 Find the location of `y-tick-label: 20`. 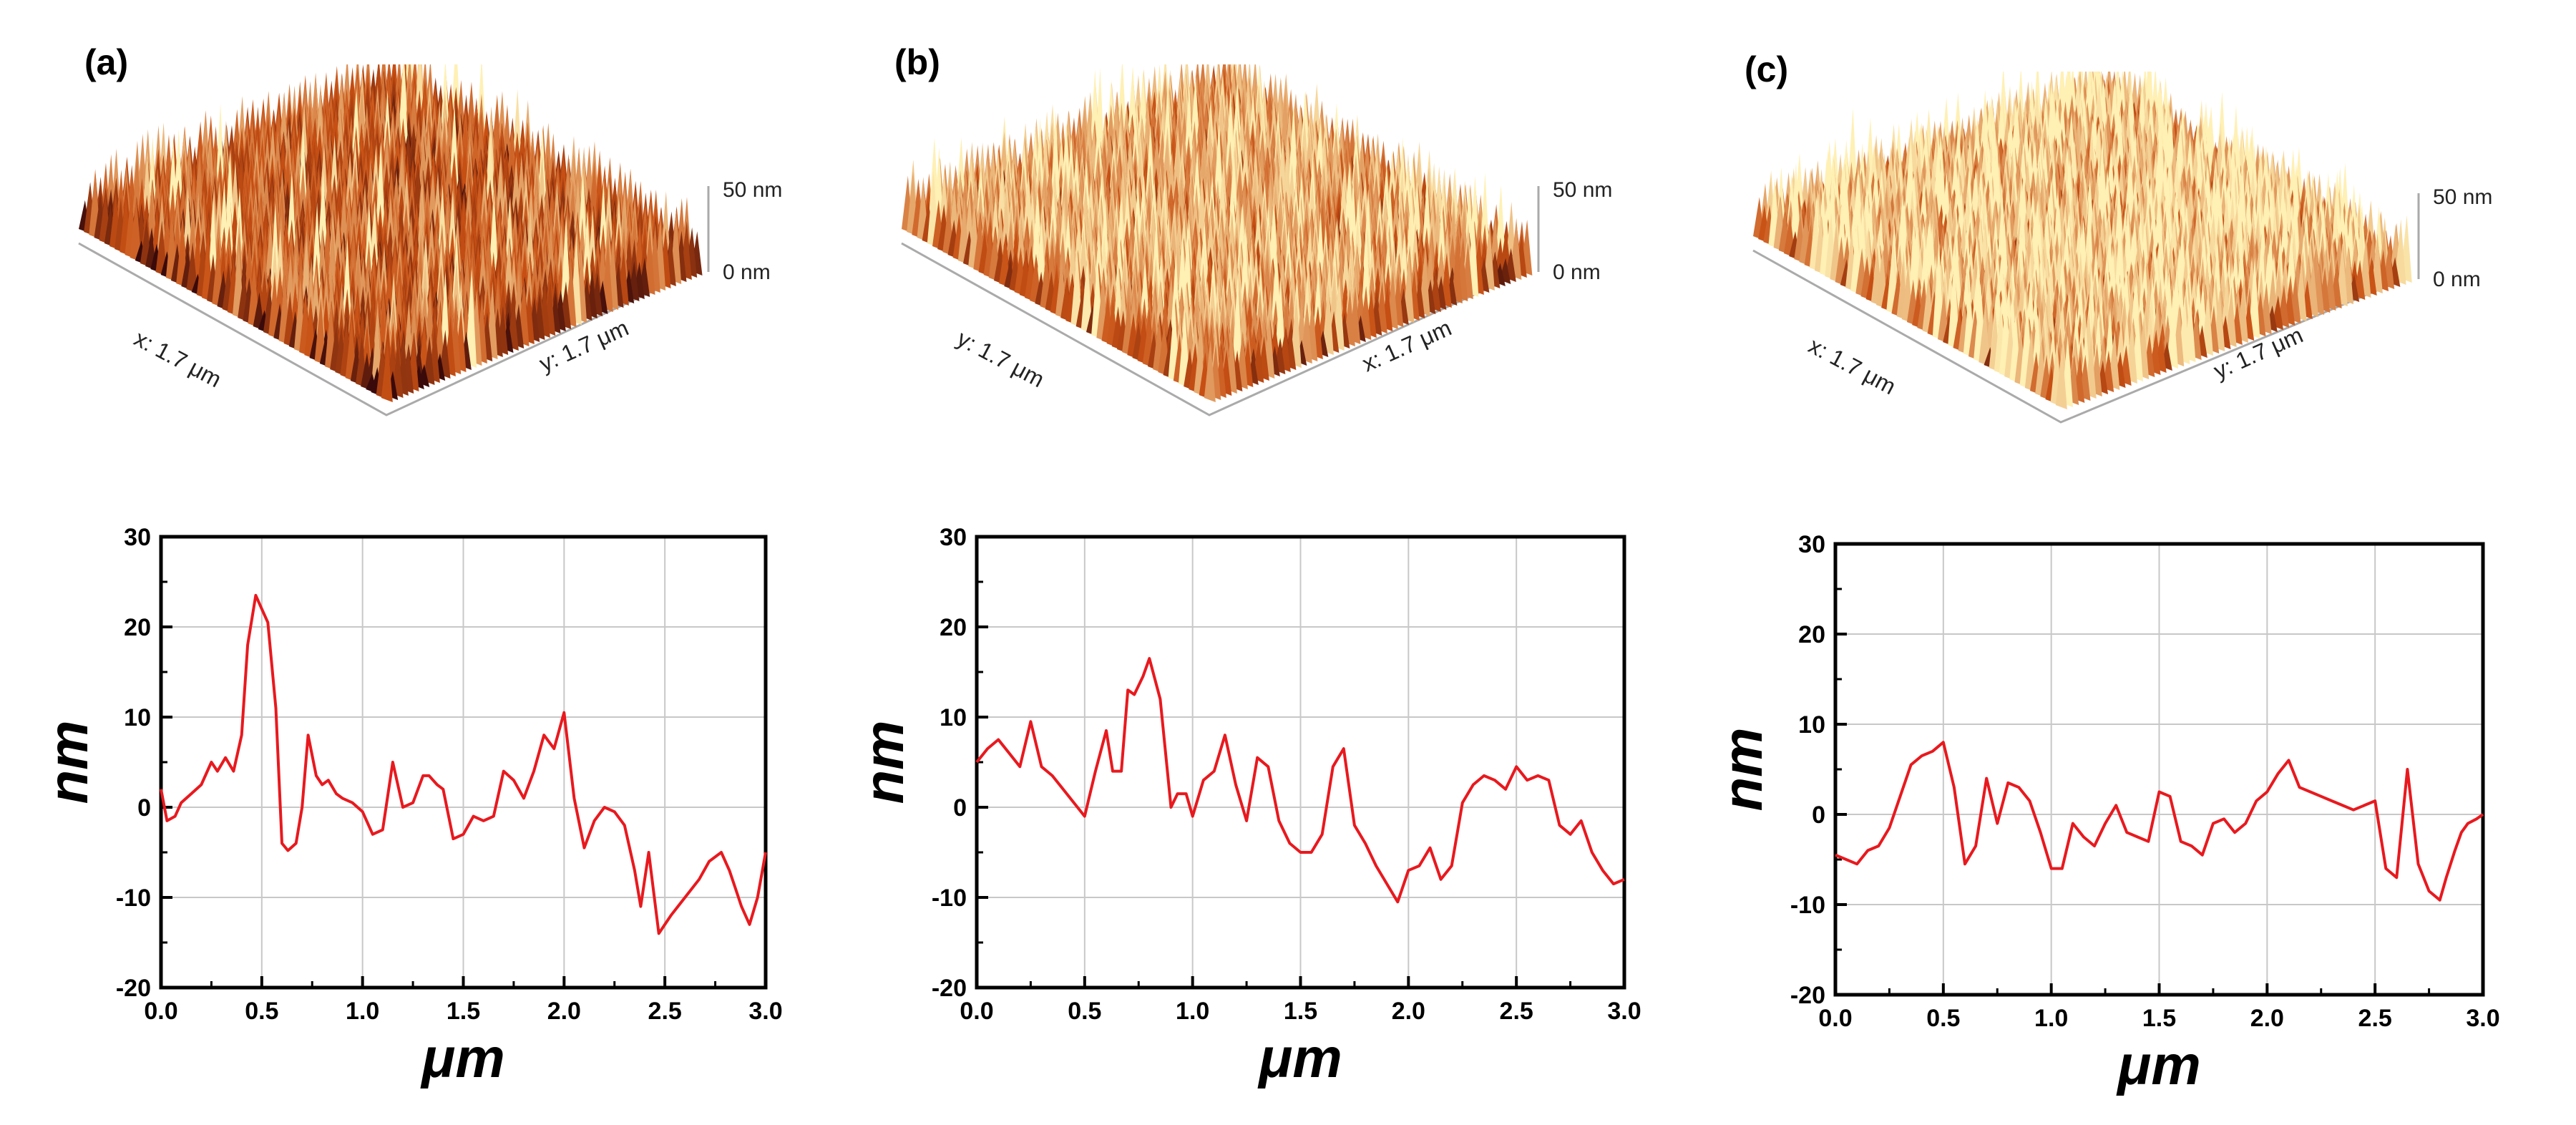

y-tick-label: 20 is located at coordinates (137, 627).